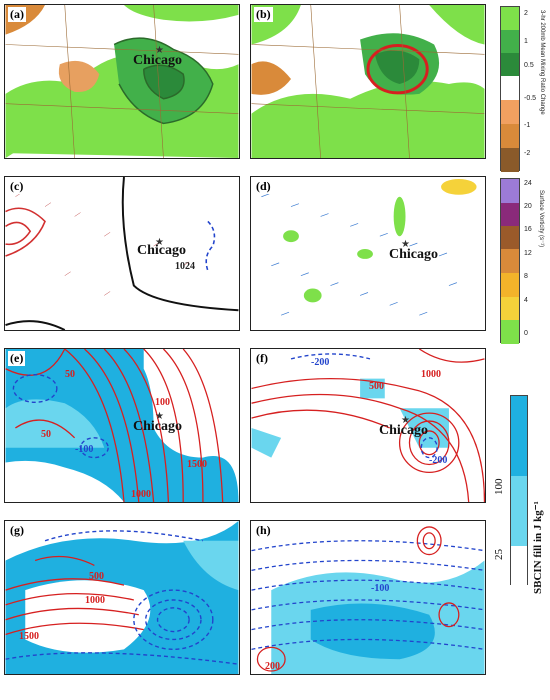  Describe the element at coordinates (499, 554) in the screenshot. I see `sbcin-tick-25: 25` at that location.